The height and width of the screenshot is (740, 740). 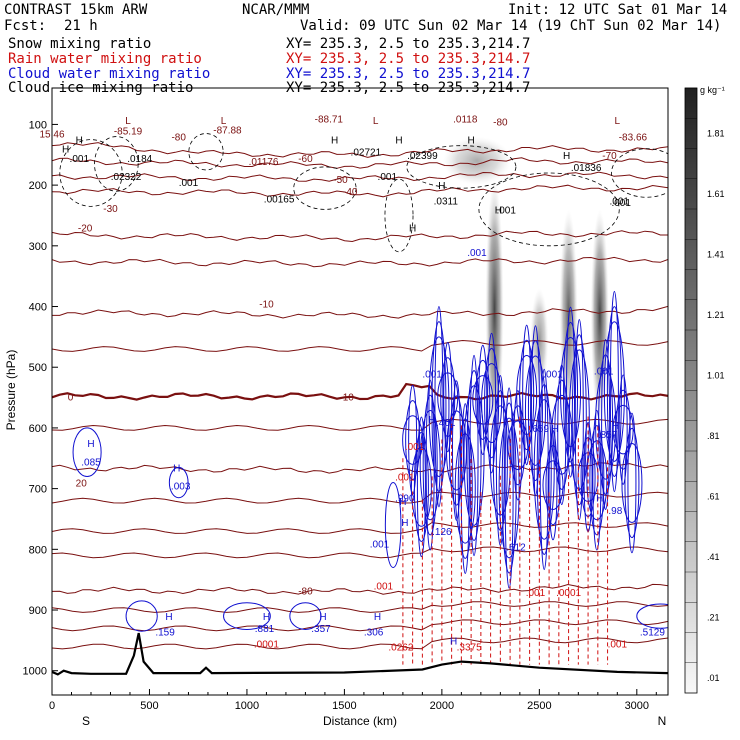 What do you see at coordinates (349, 397) in the screenshot?
I see `temperature-contour-label: 10` at bounding box center [349, 397].